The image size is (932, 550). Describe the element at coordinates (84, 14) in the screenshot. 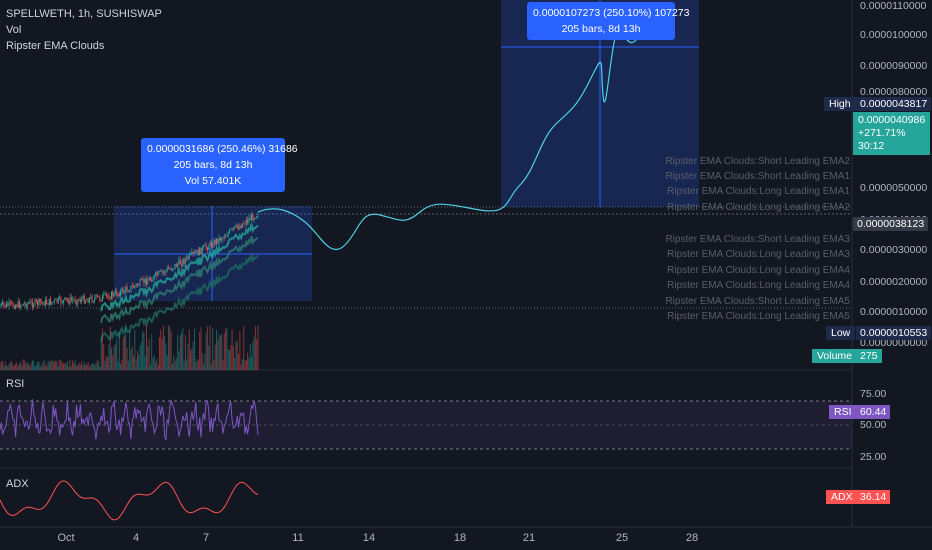

I see `symbol-legend: SPELLWETH, 1h, SUSHISWAP` at that location.